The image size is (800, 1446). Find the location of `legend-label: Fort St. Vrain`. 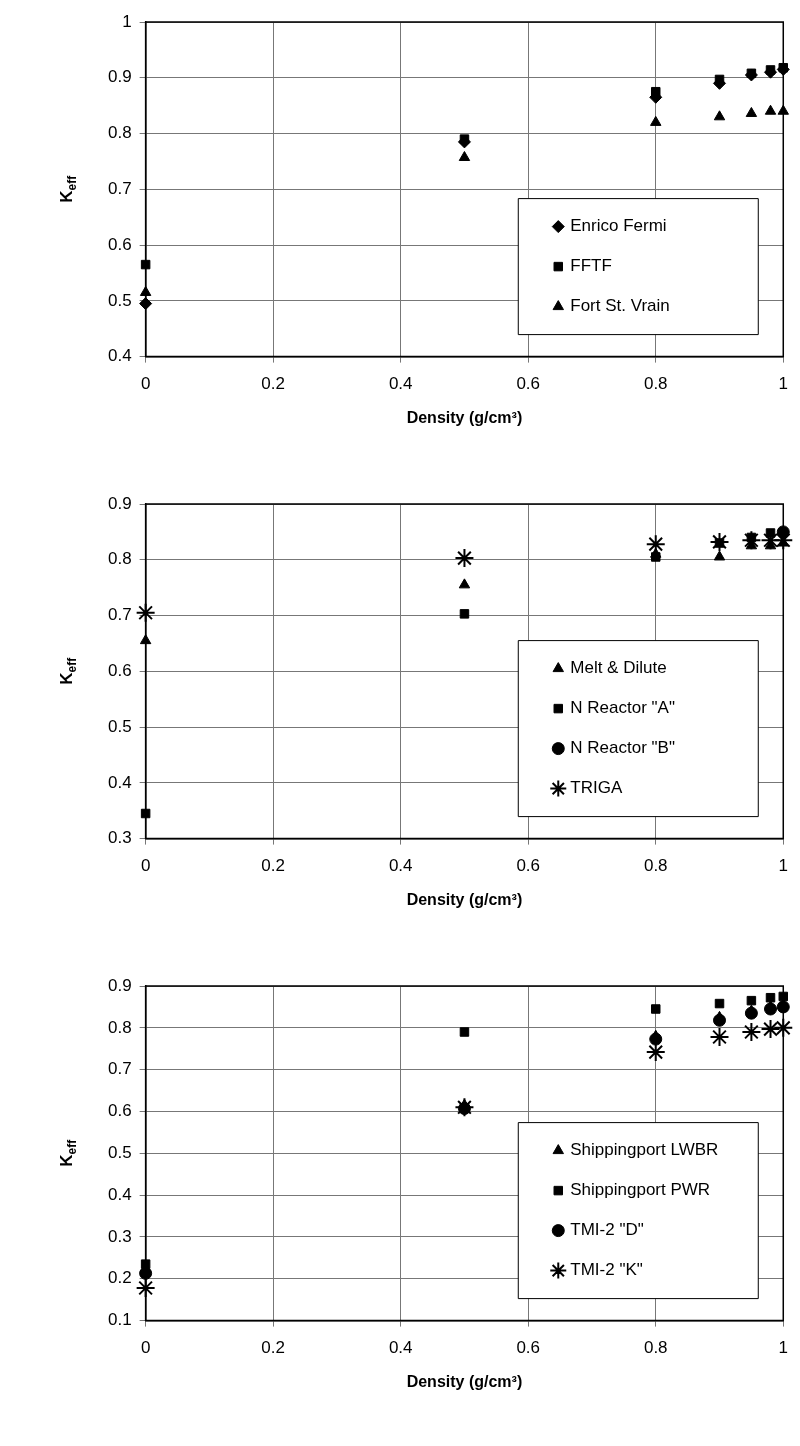

legend-label: Fort St. Vrain is located at coordinates (620, 306).